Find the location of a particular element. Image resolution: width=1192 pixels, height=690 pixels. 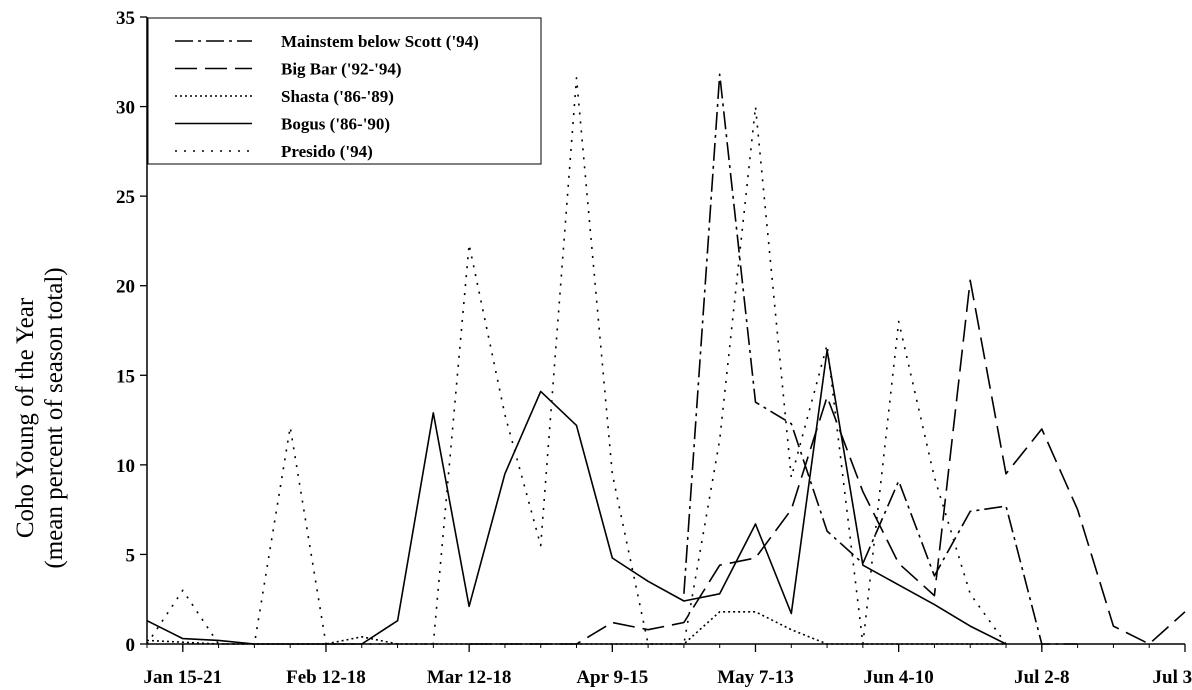

x-tick-label: Jun 4-10 is located at coordinates (899, 677).